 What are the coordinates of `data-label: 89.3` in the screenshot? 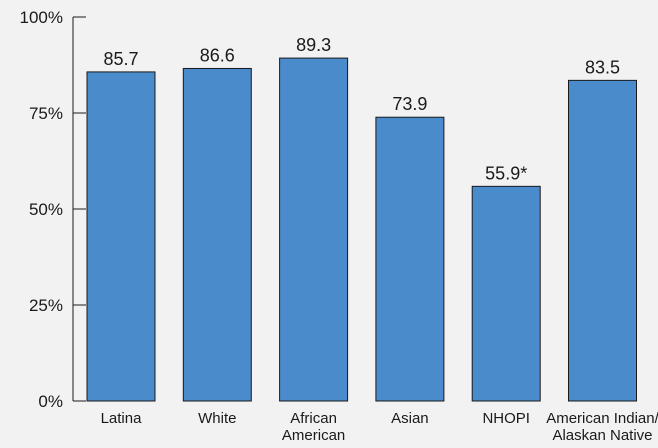 It's located at (313, 45).